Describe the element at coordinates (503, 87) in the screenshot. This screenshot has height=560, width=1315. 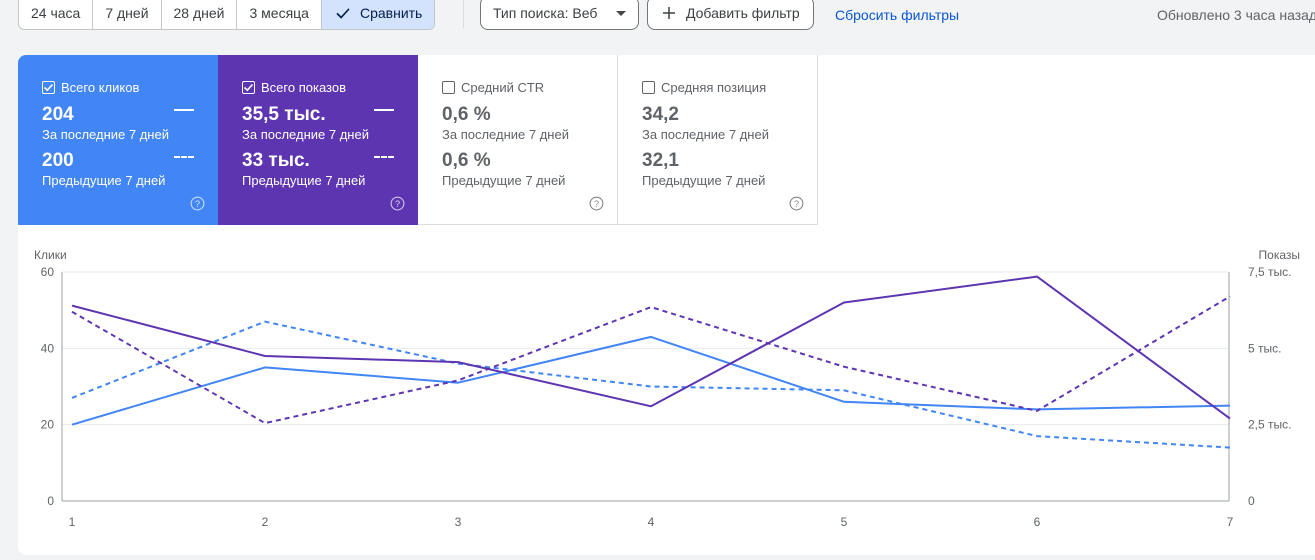
I see `metric-label: Средний CTR` at that location.